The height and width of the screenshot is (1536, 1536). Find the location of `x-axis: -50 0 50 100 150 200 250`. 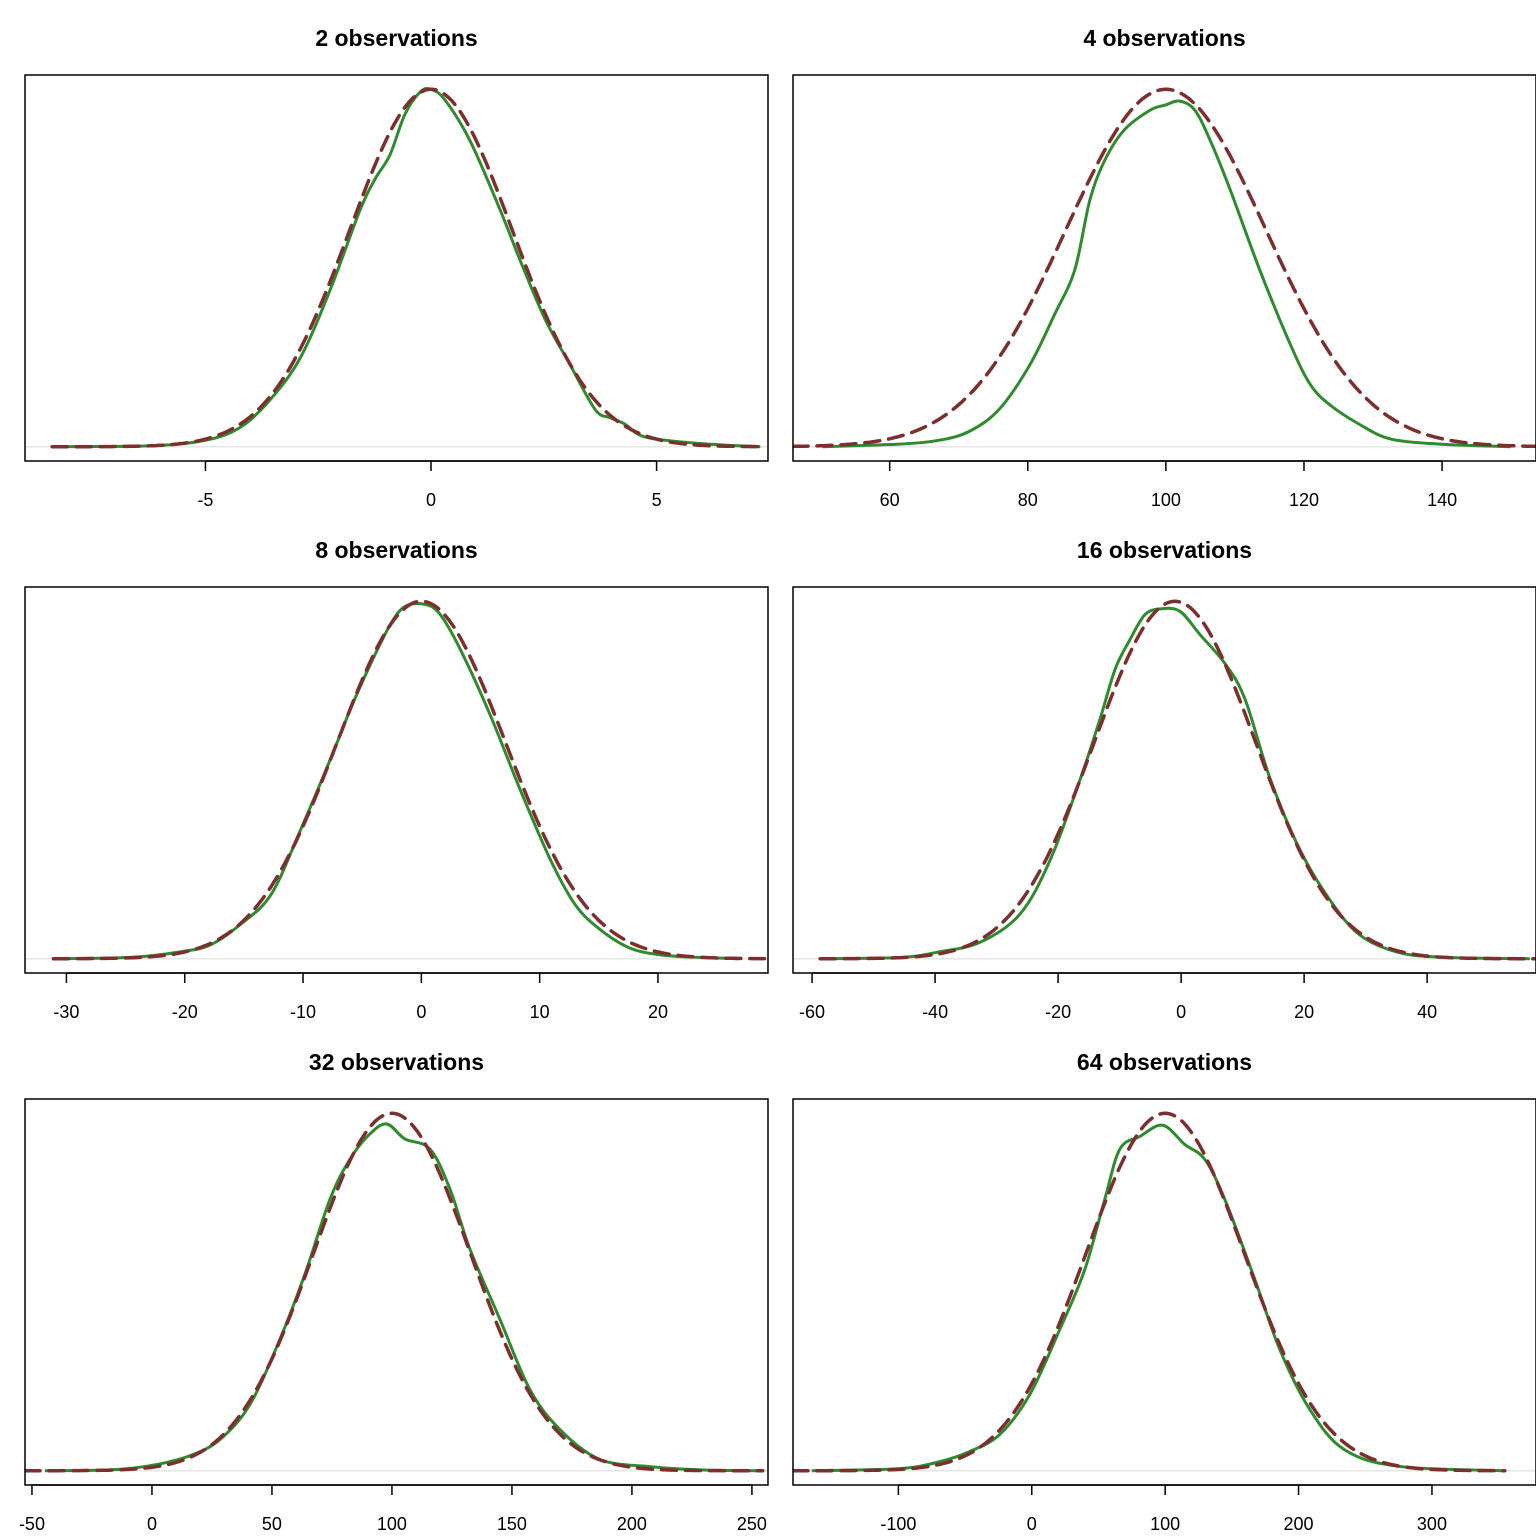

x-axis: -50 0 50 100 150 200 250 is located at coordinates (393, 1509).